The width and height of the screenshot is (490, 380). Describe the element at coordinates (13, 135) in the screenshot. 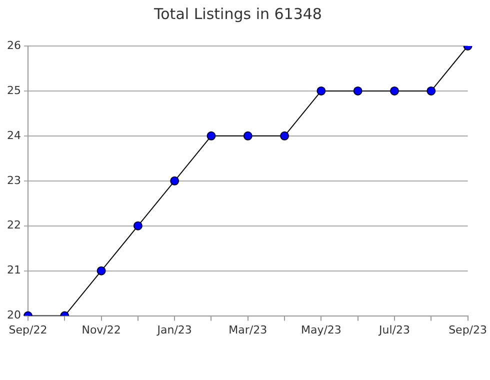

I see `y-tick-label: 24` at that location.